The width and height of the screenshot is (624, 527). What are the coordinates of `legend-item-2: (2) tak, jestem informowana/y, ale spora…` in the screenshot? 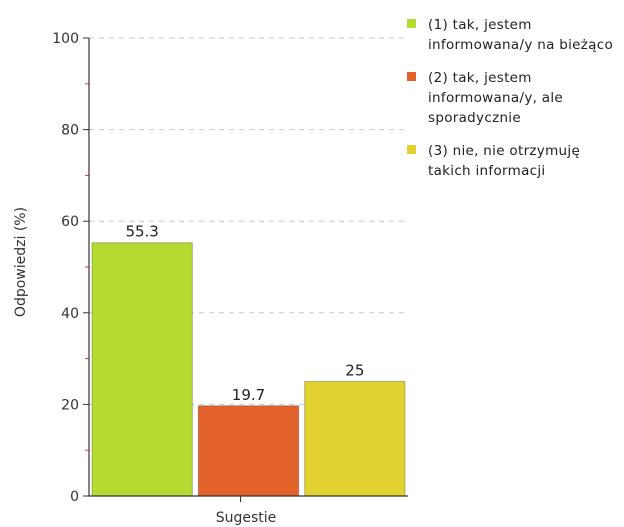 It's located at (512, 97).